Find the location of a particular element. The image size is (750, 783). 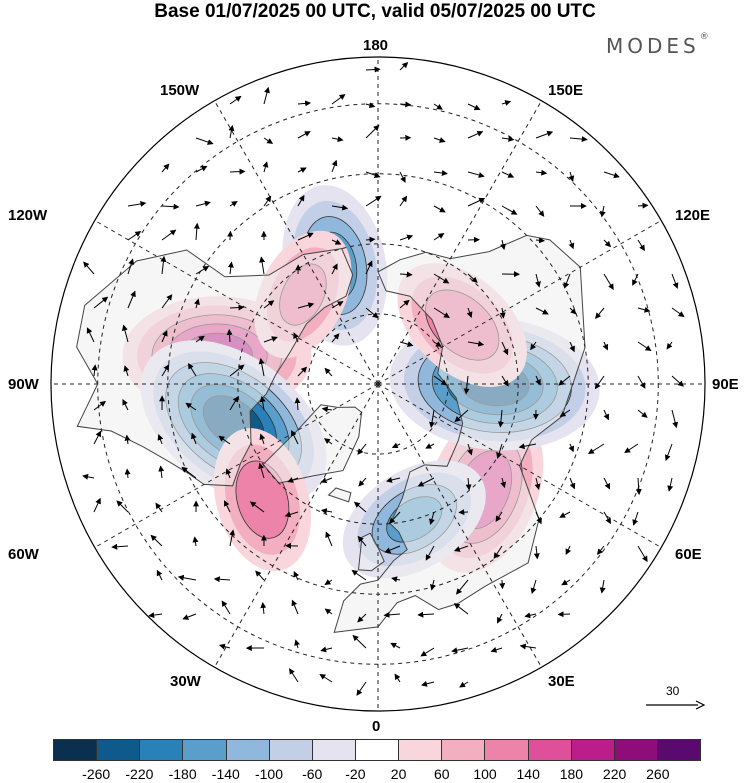

lon-label-180: 180 is located at coordinates (376, 45).